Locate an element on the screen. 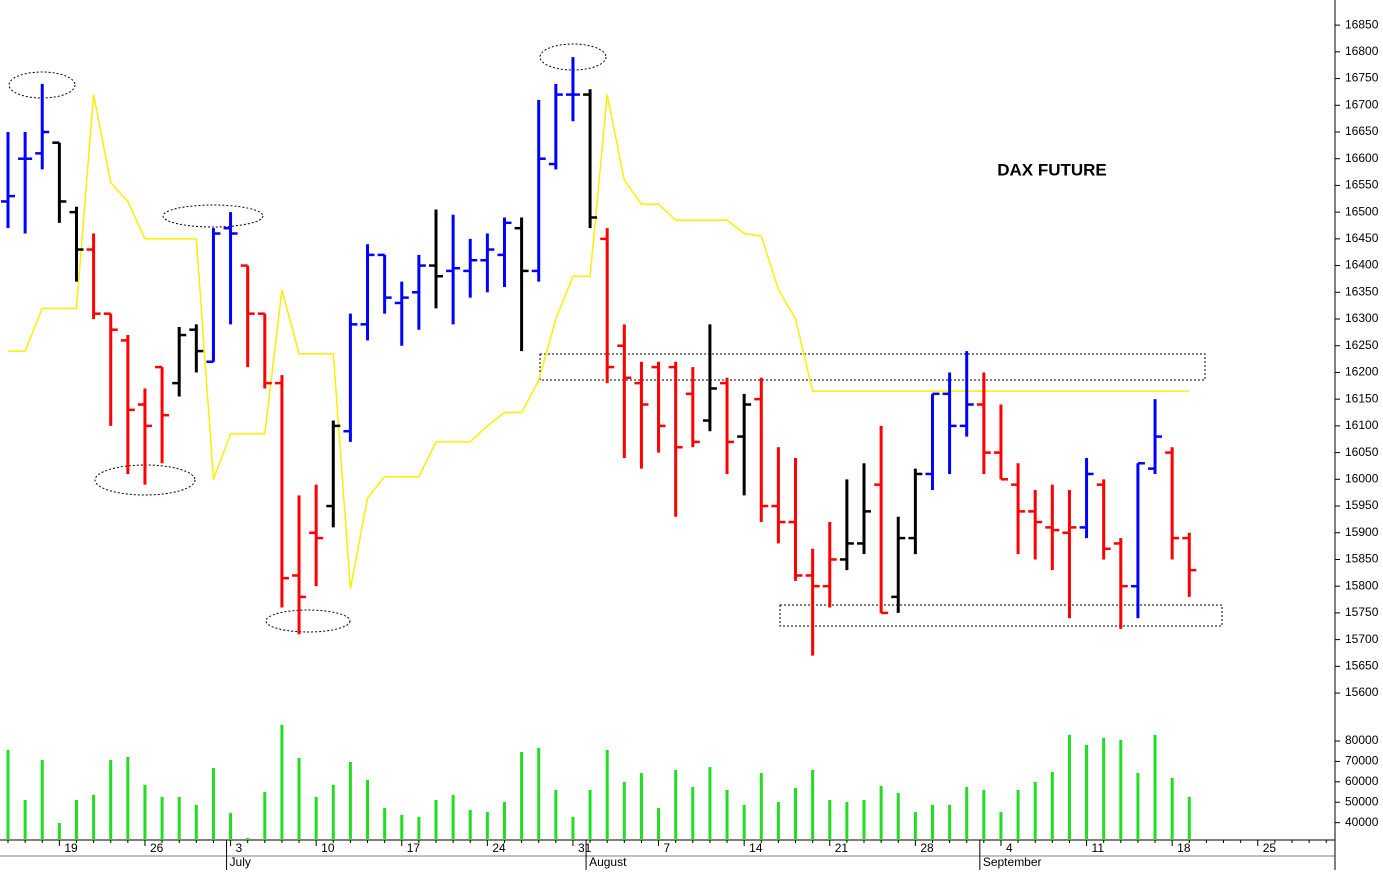 This screenshot has width=1383, height=875. x-tick-label: 3 is located at coordinates (239, 848).